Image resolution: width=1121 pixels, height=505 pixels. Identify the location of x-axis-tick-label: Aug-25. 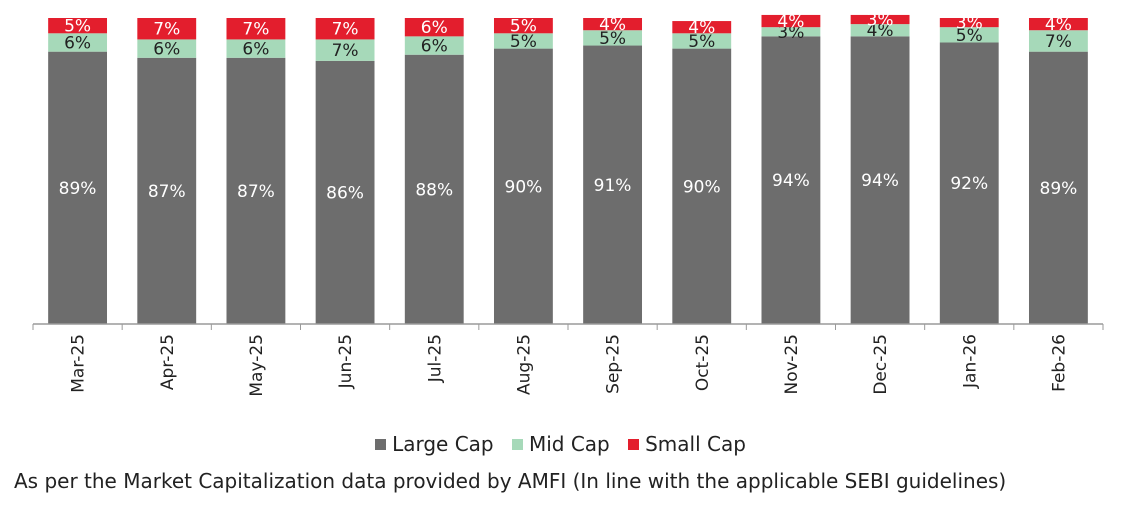
(524, 364).